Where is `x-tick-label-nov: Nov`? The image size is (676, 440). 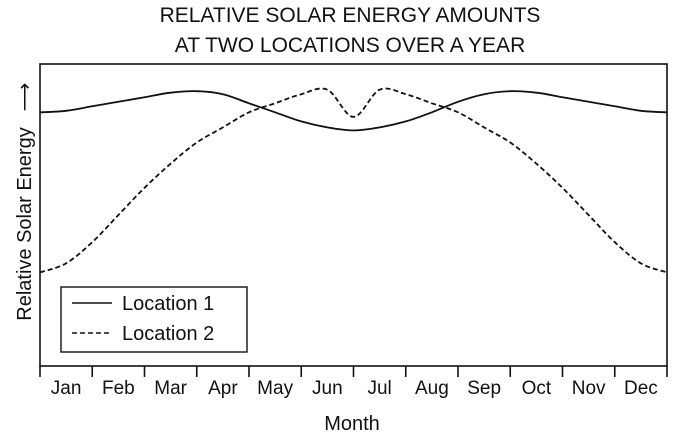
x-tick-label-nov: Nov is located at coordinates (589, 388).